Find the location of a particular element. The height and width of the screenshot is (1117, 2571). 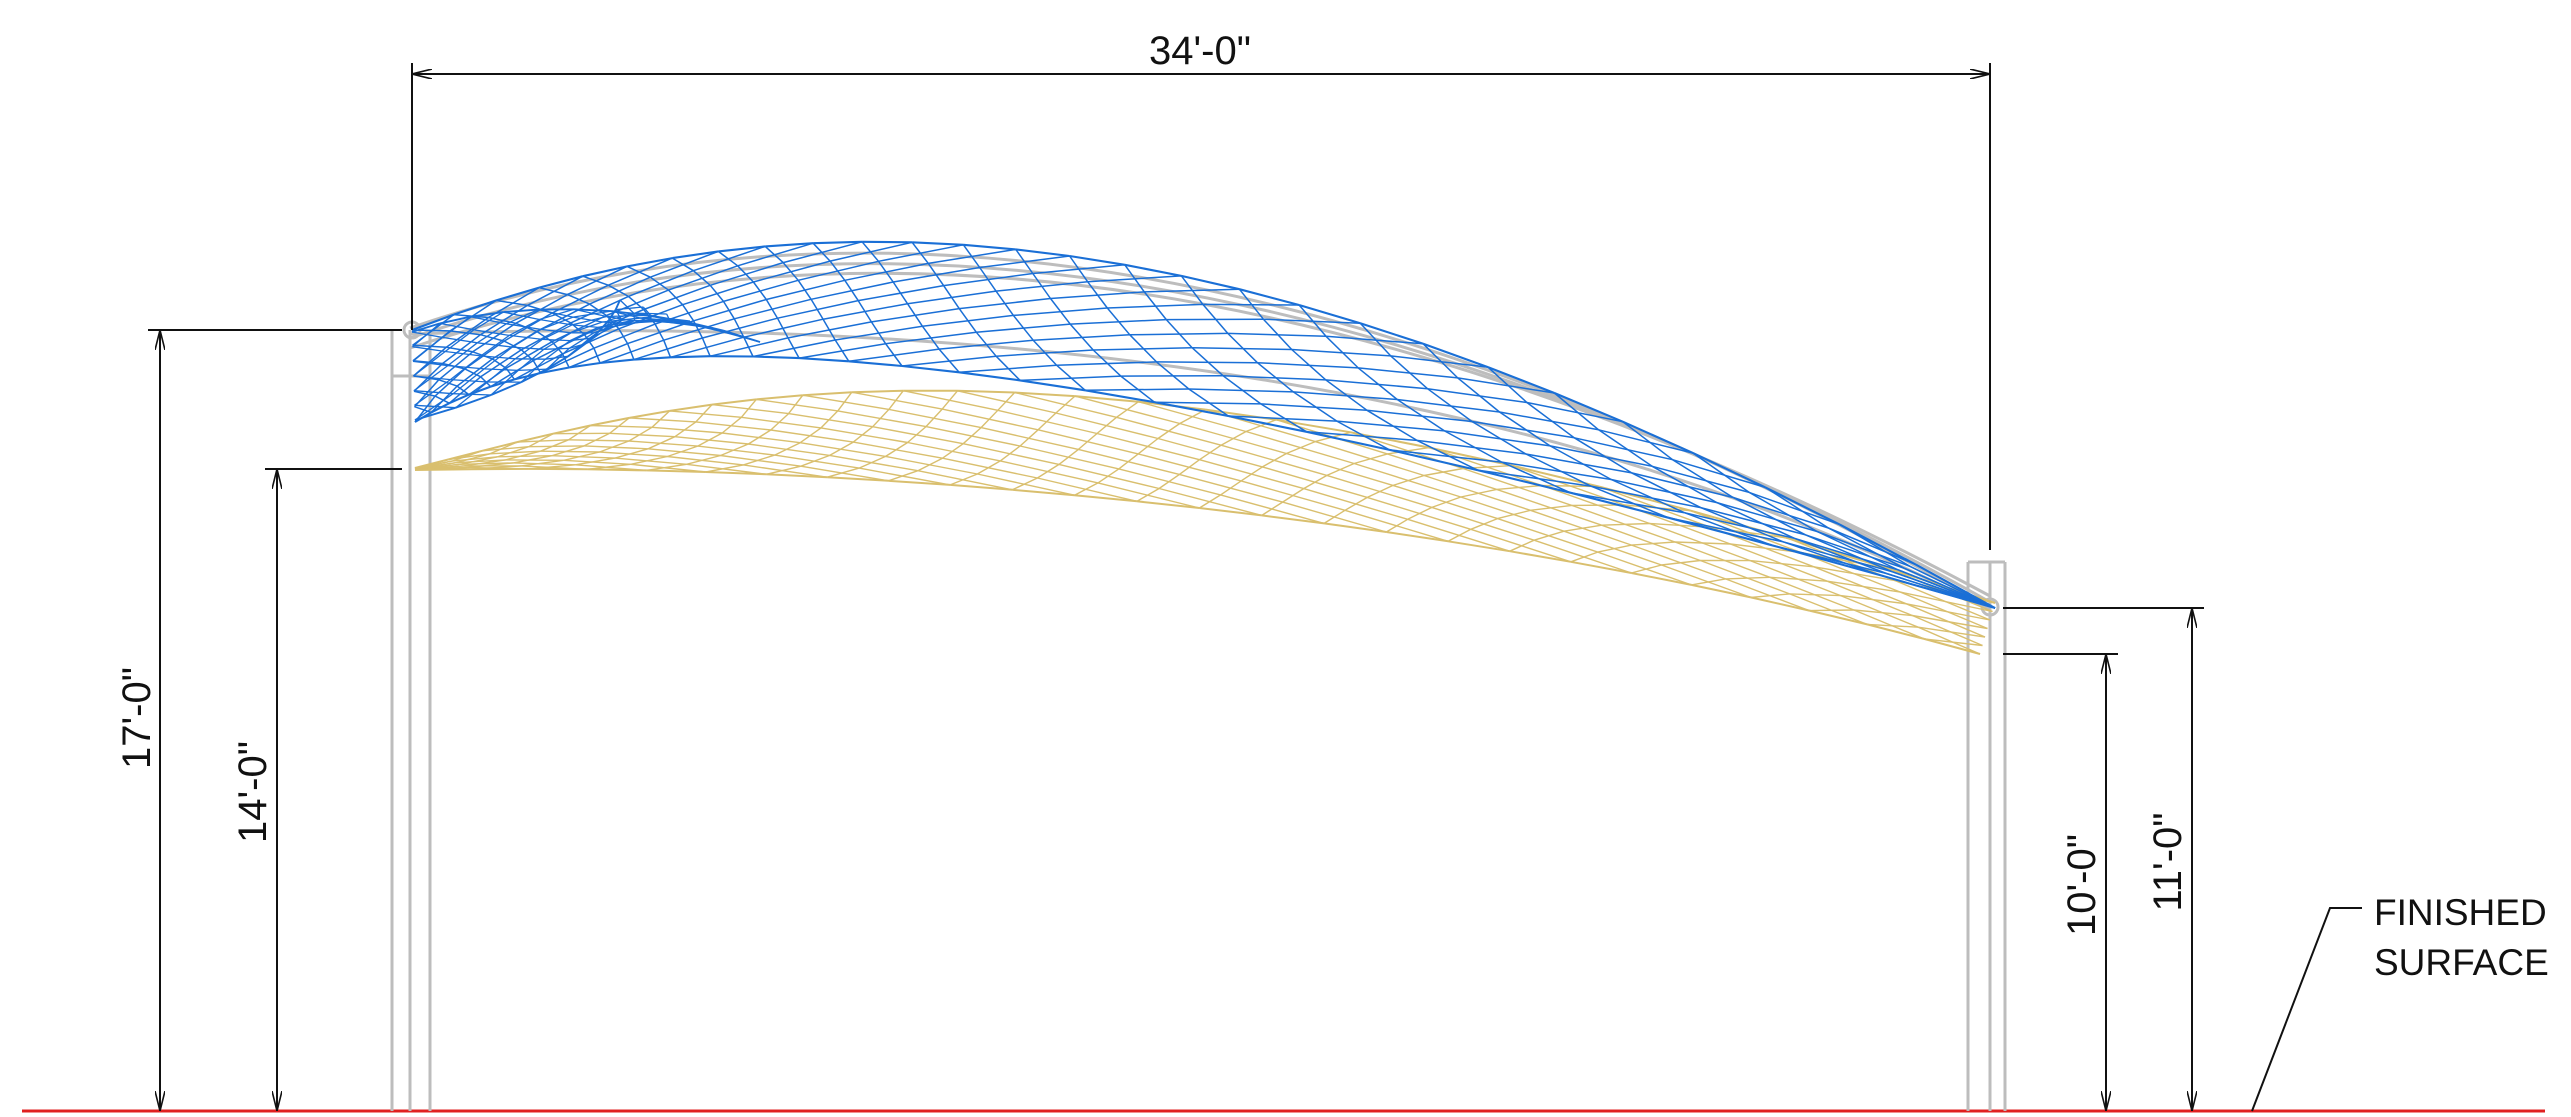

span-dimension-text: 34'-0" is located at coordinates (1200, 51).